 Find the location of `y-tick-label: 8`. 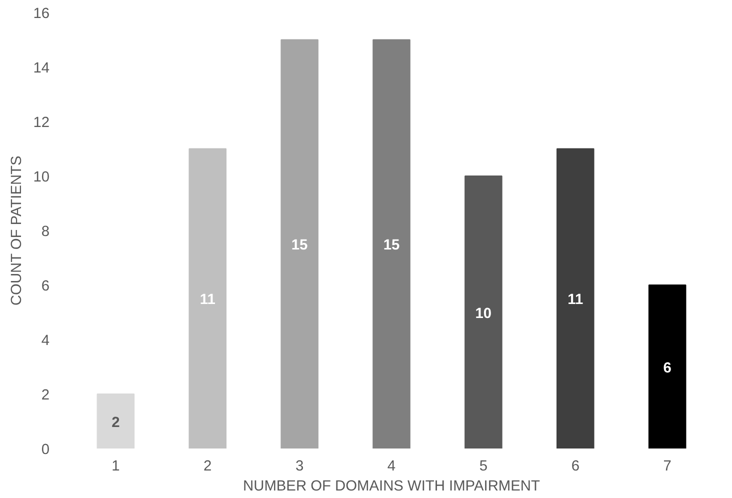

y-tick-label: 8 is located at coordinates (45, 232).